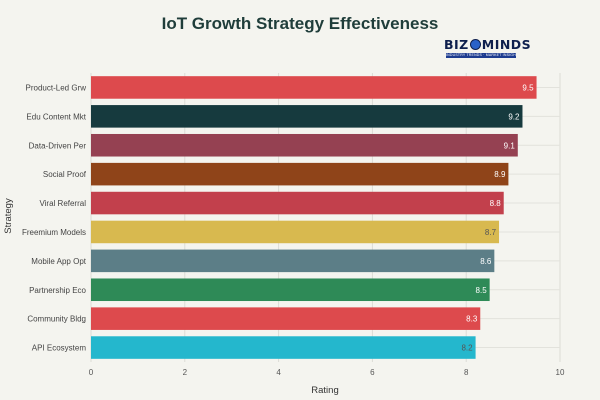 This screenshot has height=400, width=600. I want to click on y-tick-label: Community Bldg, so click(56, 319).